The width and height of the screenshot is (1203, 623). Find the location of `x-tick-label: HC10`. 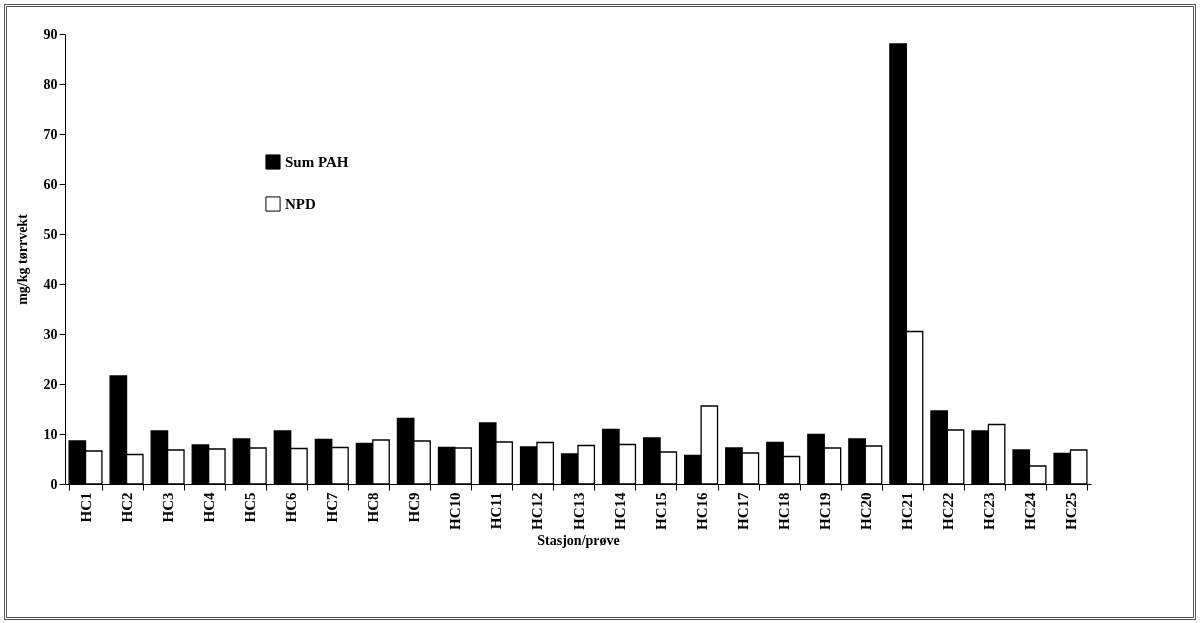

x-tick-label: HC10 is located at coordinates (455, 511).